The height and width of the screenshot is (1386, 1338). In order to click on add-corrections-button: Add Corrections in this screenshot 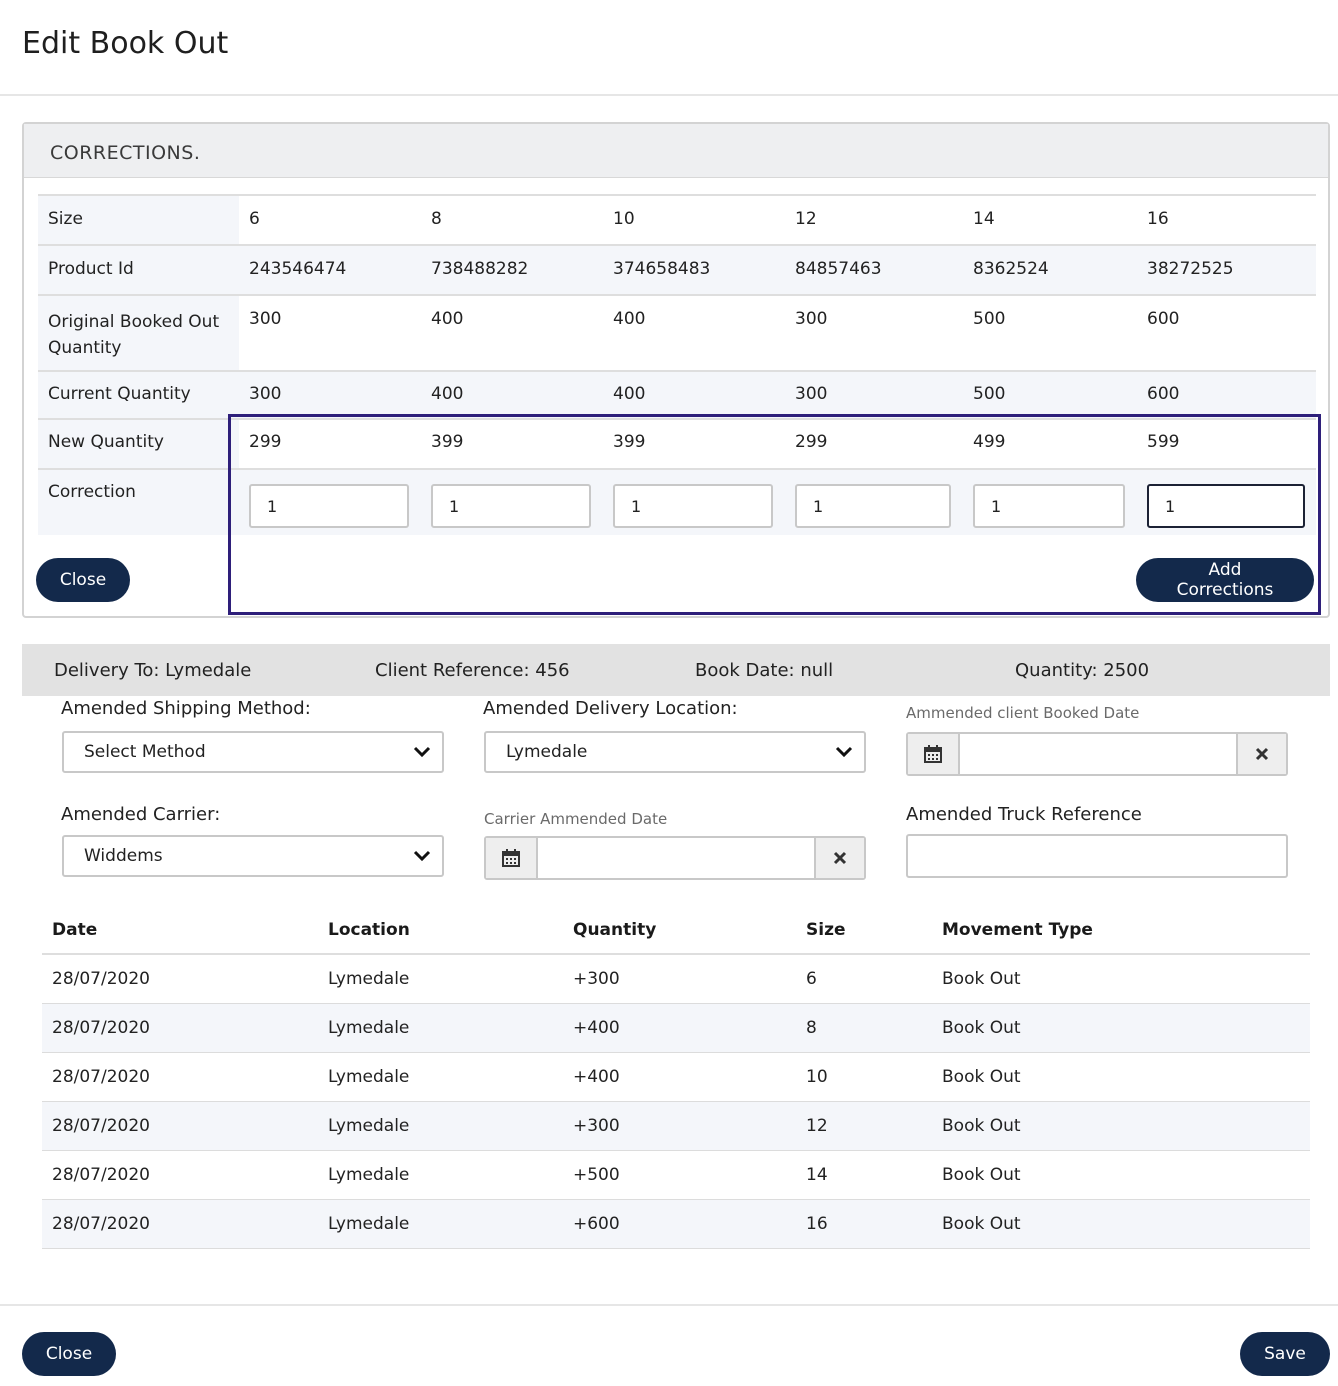, I will do `click(1225, 580)`.